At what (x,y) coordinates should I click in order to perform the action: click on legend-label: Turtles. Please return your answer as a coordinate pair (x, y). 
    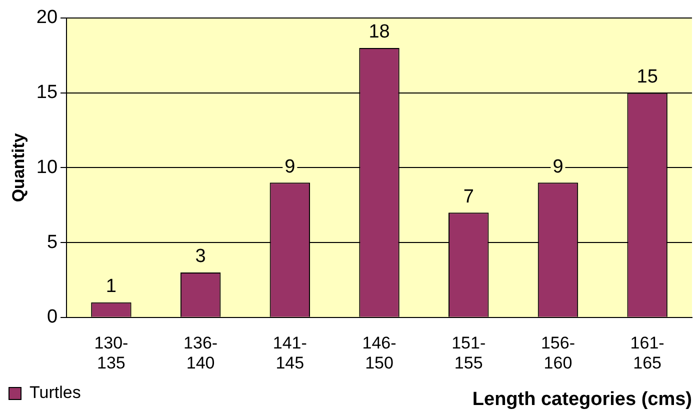
    Looking at the image, I should click on (55, 392).